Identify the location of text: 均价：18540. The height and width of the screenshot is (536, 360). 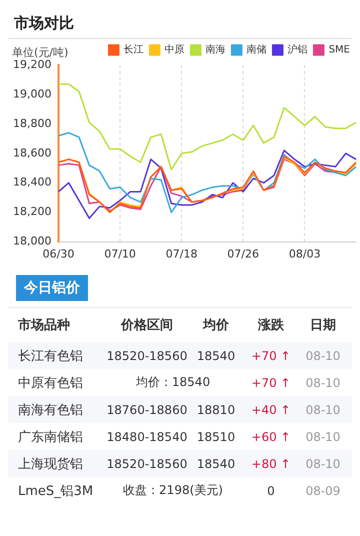
(173, 382).